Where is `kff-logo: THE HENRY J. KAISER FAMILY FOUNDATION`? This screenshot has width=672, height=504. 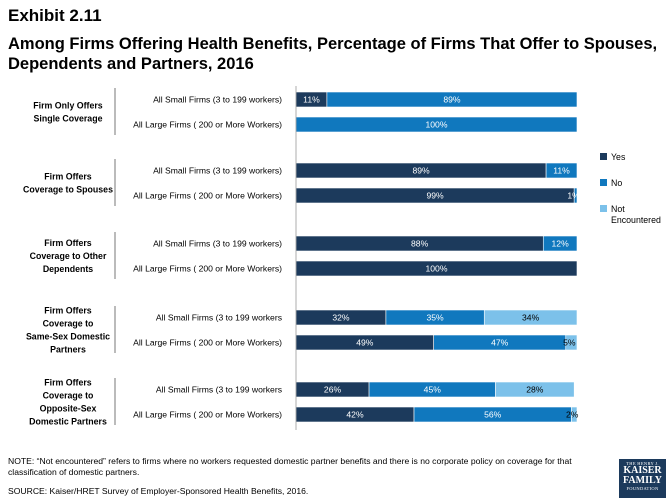 kff-logo: THE HENRY J. KAISER FAMILY FOUNDATION is located at coordinates (642, 478).